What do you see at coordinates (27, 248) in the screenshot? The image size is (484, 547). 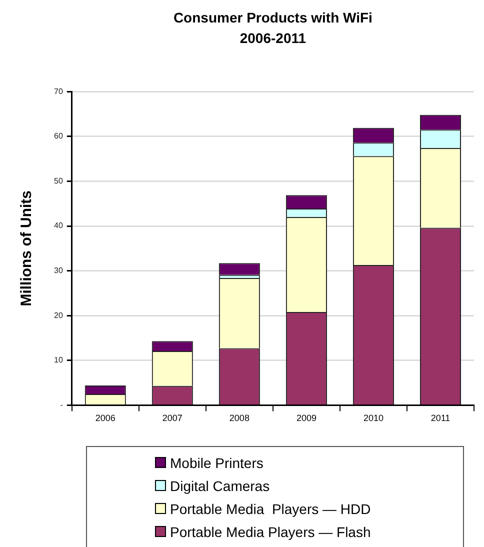 I see `y-axis-title: Millions of Units` at bounding box center [27, 248].